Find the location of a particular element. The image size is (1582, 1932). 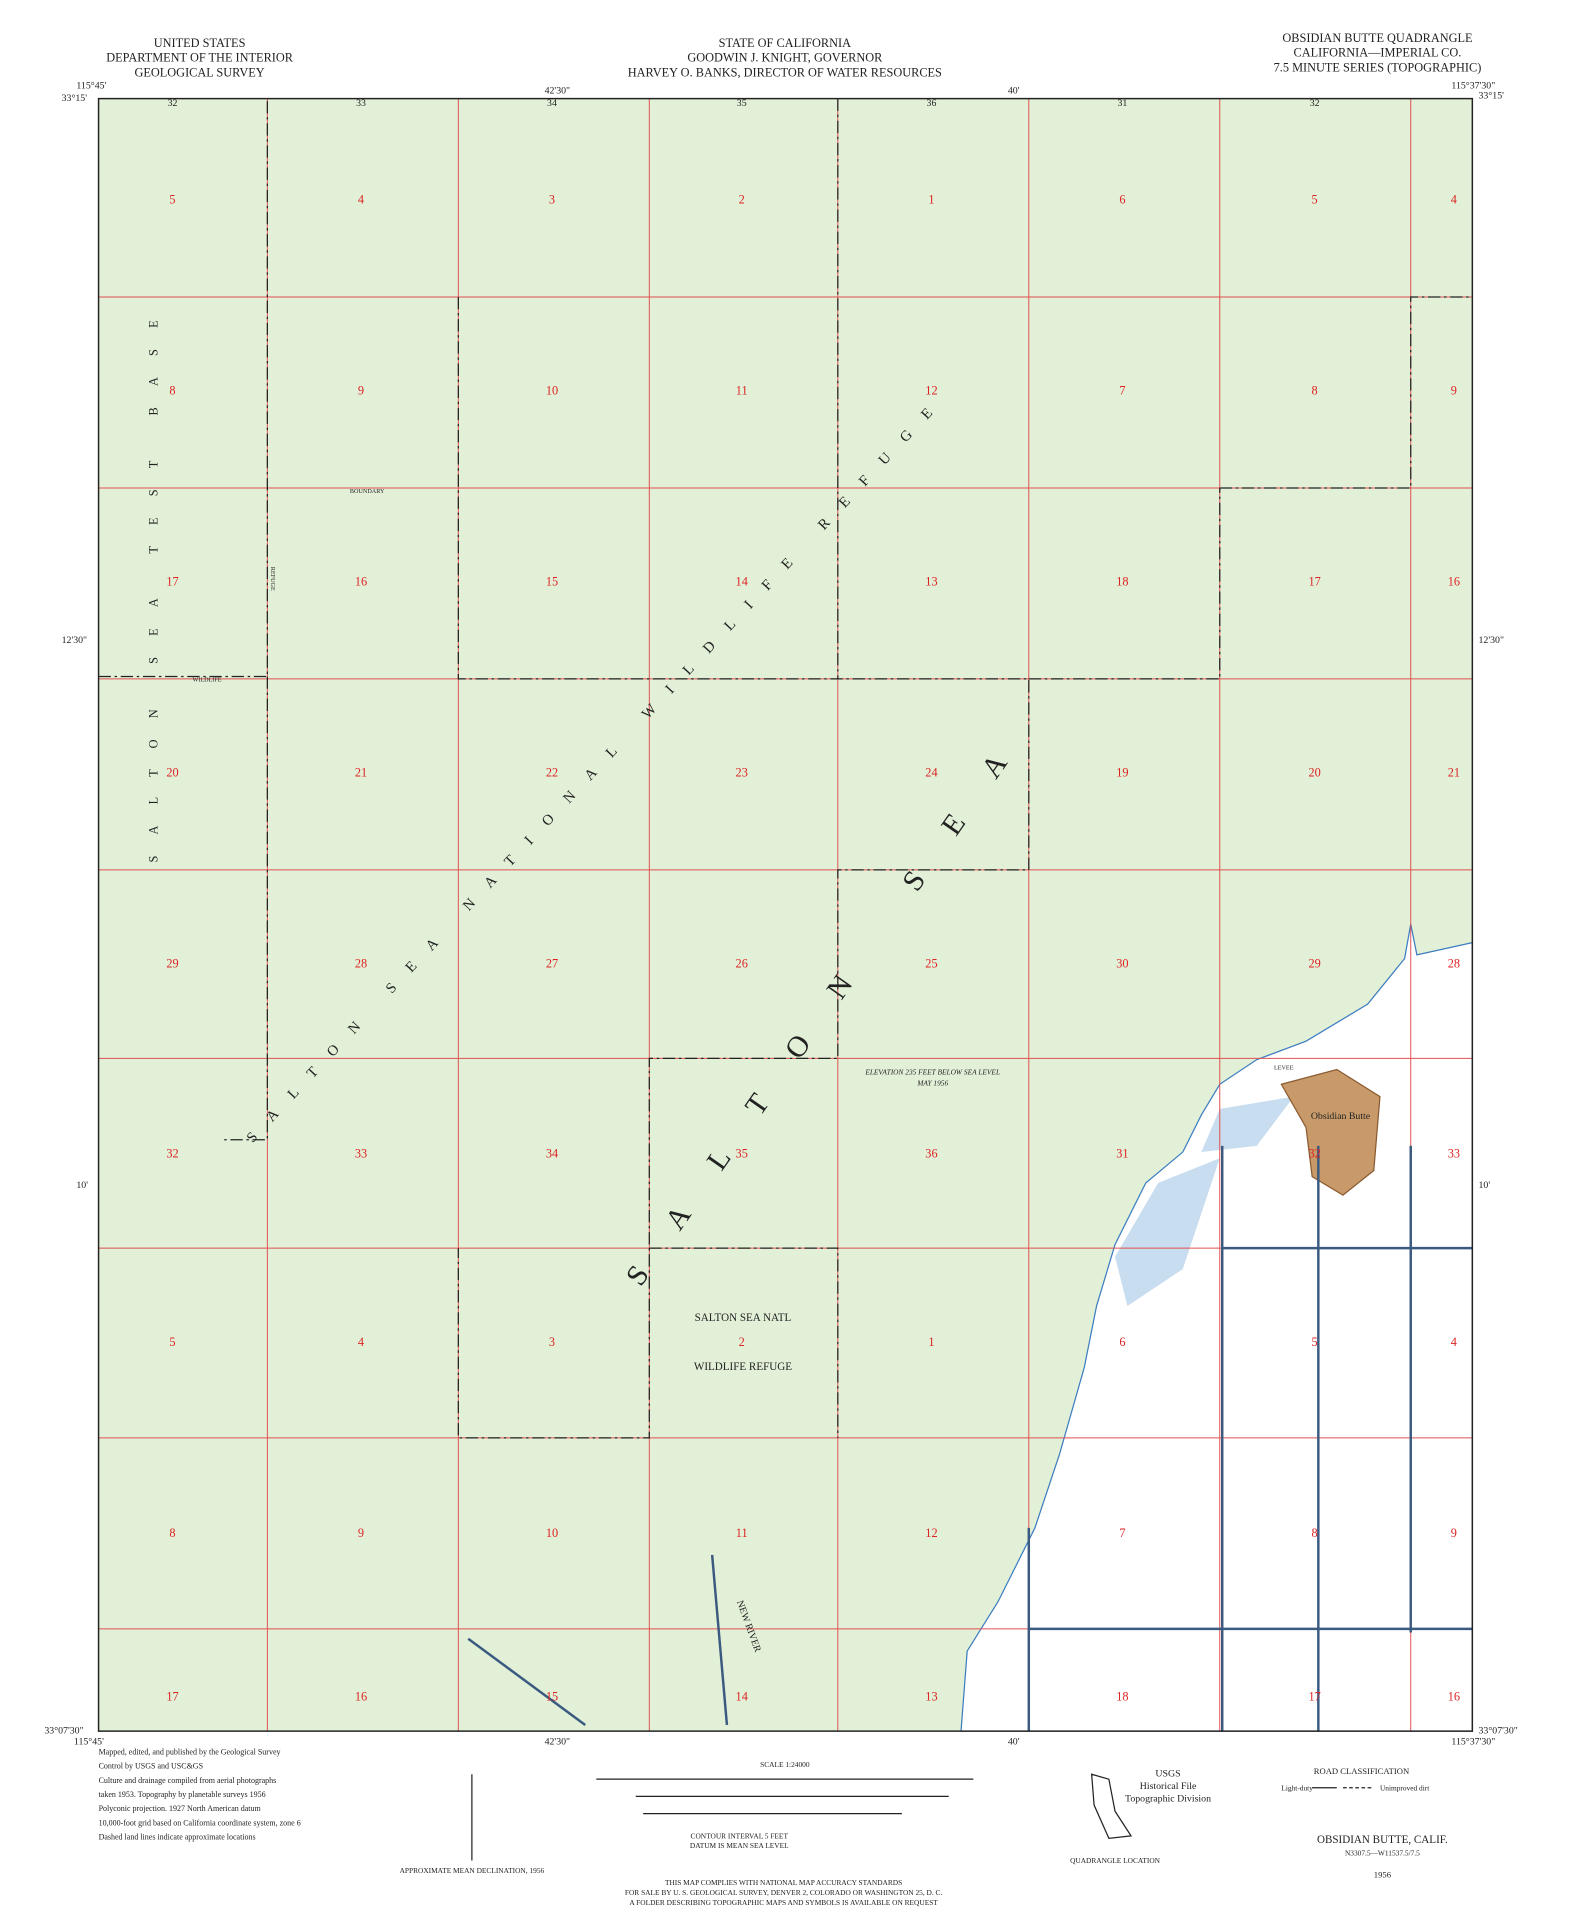

quad-code: N3307.5—W11537.5/7.5 is located at coordinates (1382, 1853).